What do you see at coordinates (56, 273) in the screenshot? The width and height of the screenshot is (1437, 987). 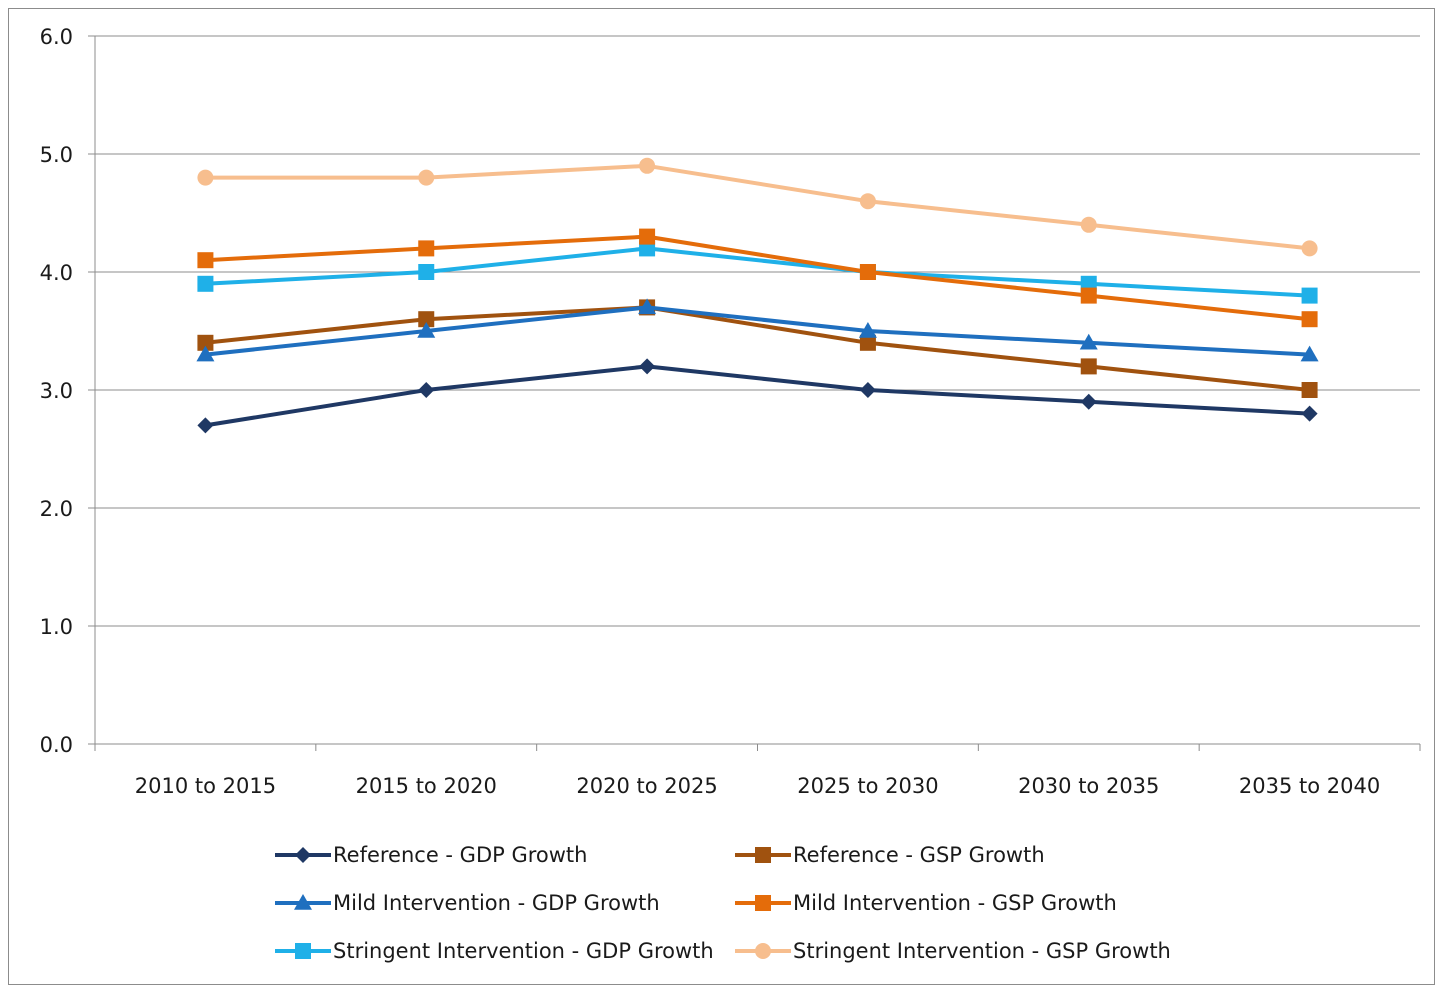 I see `y-tick-label: 4.0` at bounding box center [56, 273].